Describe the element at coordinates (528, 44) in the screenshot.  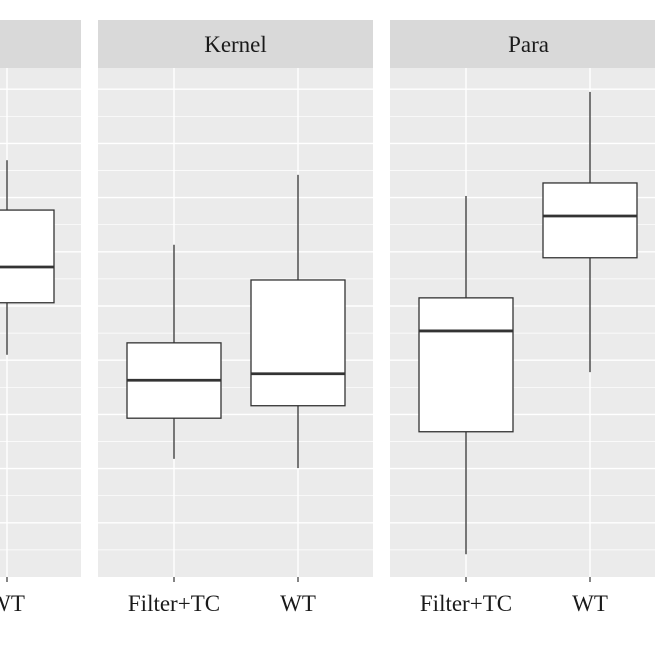
I see `strip-label: Para` at that location.